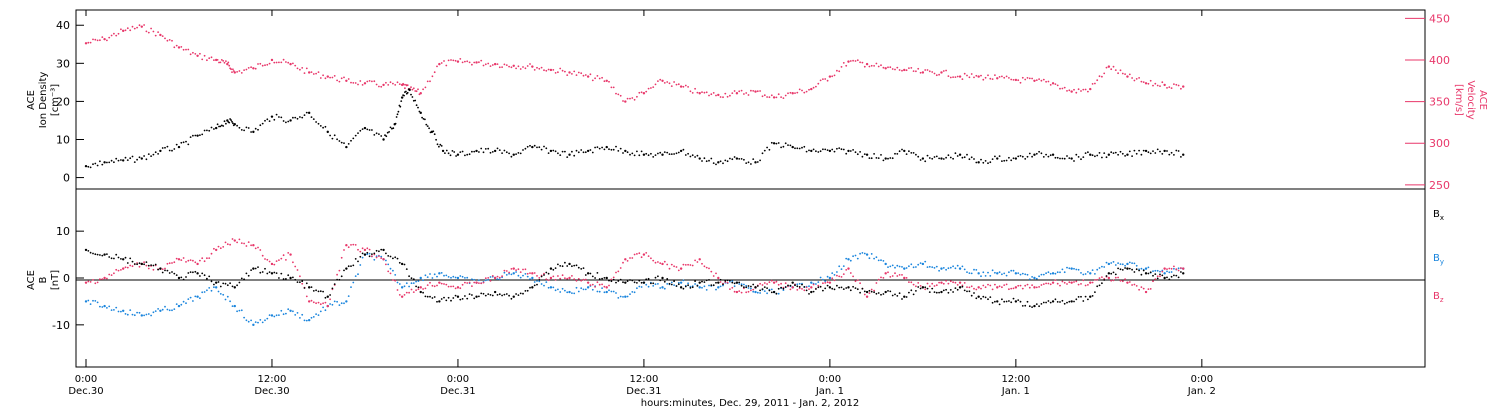 This screenshot has height=410, width=1500. I want to click on top-right-ytick-label-3: 400, so click(1439, 60).